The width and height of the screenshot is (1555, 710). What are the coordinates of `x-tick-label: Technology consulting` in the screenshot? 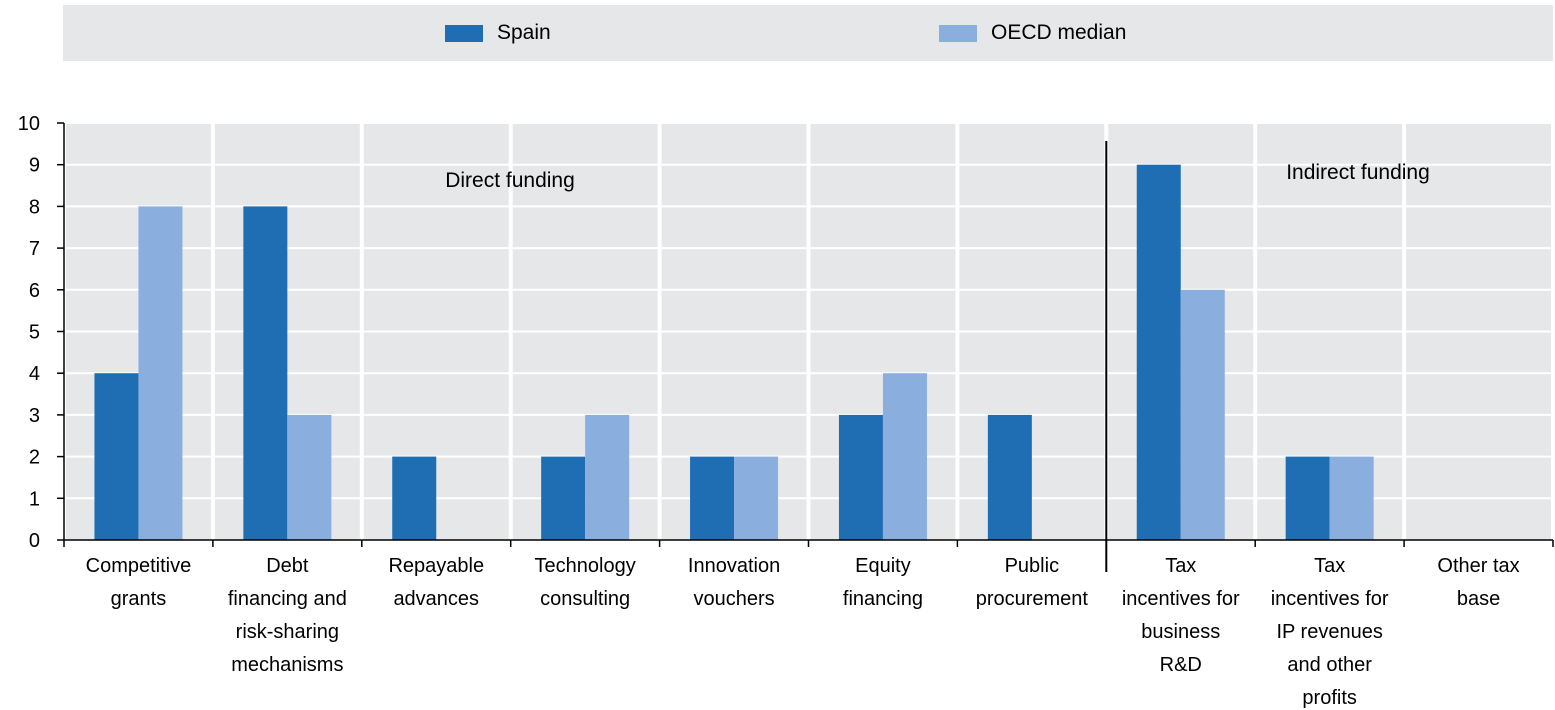 It's located at (585, 582).